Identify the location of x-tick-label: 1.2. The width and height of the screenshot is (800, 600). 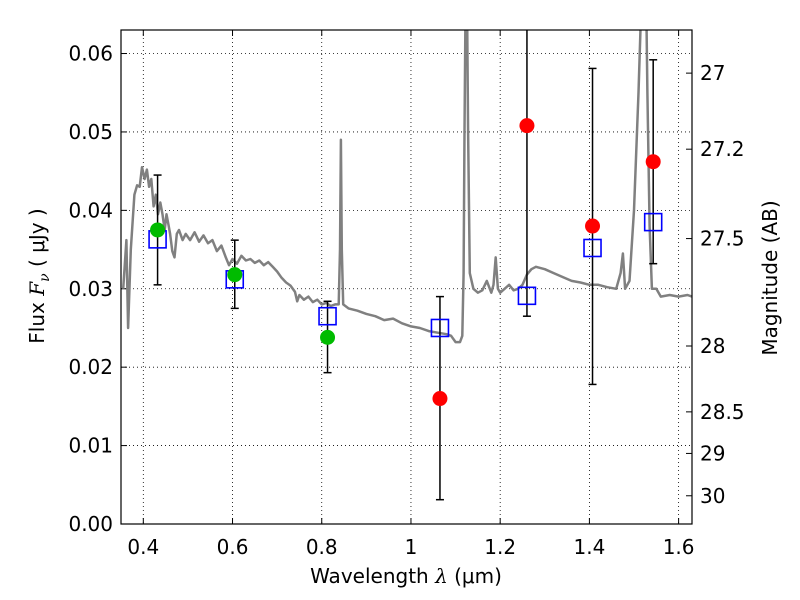
(500, 547).